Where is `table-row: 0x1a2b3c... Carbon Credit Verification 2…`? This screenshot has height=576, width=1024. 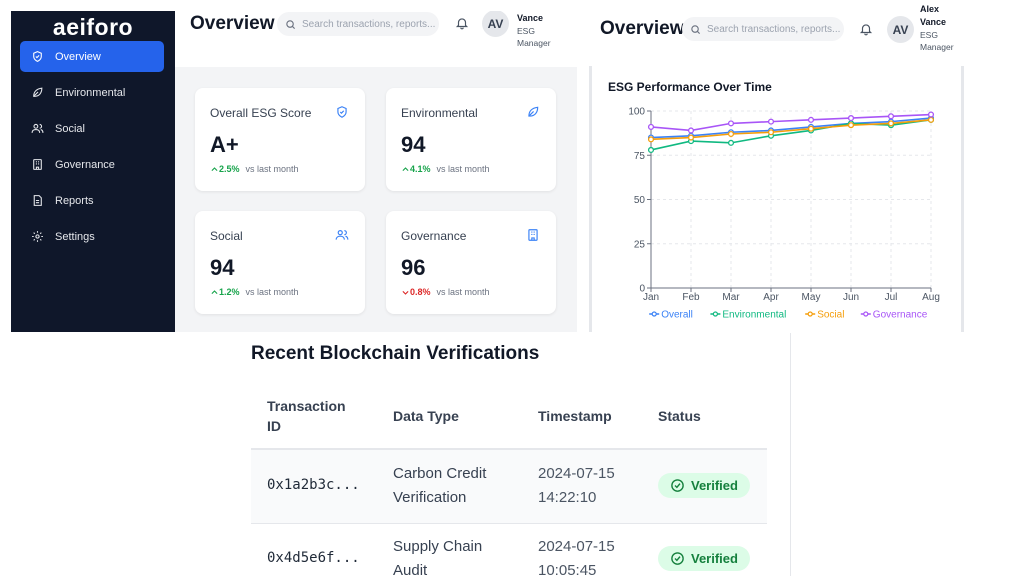
table-row: 0x1a2b3c... Carbon Credit Verification 2… is located at coordinates (509, 486).